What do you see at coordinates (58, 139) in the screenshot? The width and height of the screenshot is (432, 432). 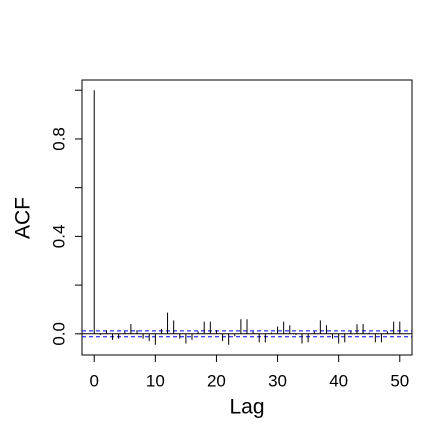 I see `y-tick-label: 0.8` at bounding box center [58, 139].